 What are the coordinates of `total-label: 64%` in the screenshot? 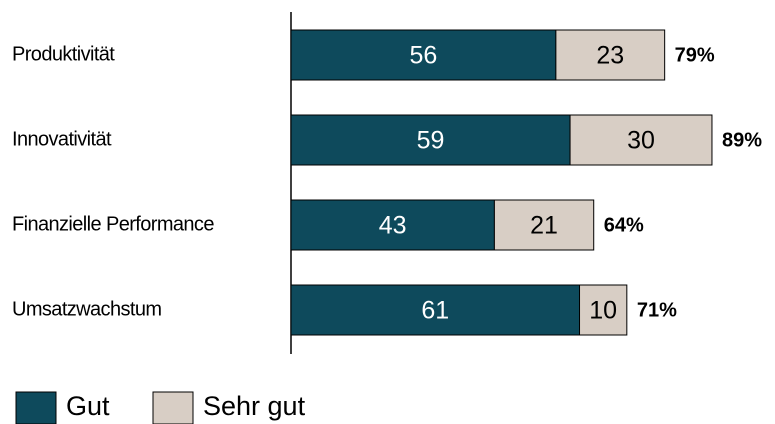 It's located at (624, 225).